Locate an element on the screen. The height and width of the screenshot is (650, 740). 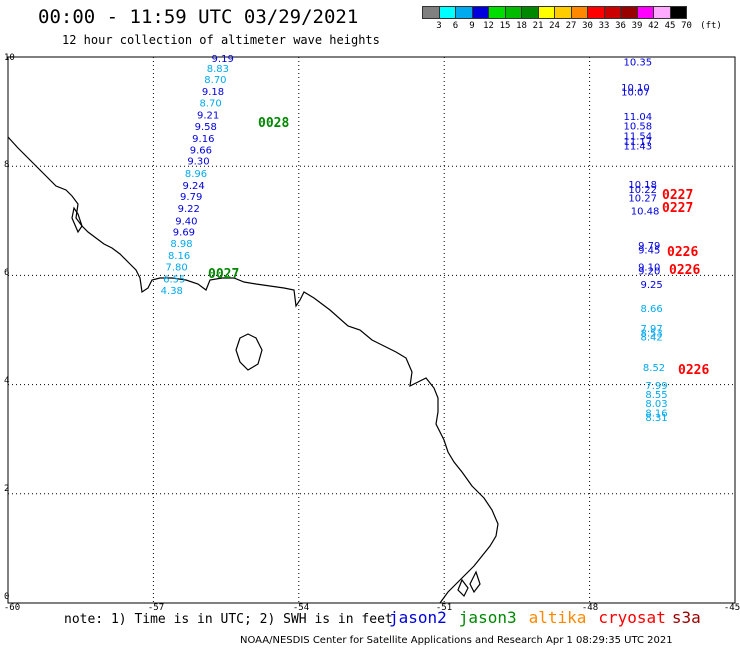
colorbar-label: 27 is located at coordinates (571, 26).